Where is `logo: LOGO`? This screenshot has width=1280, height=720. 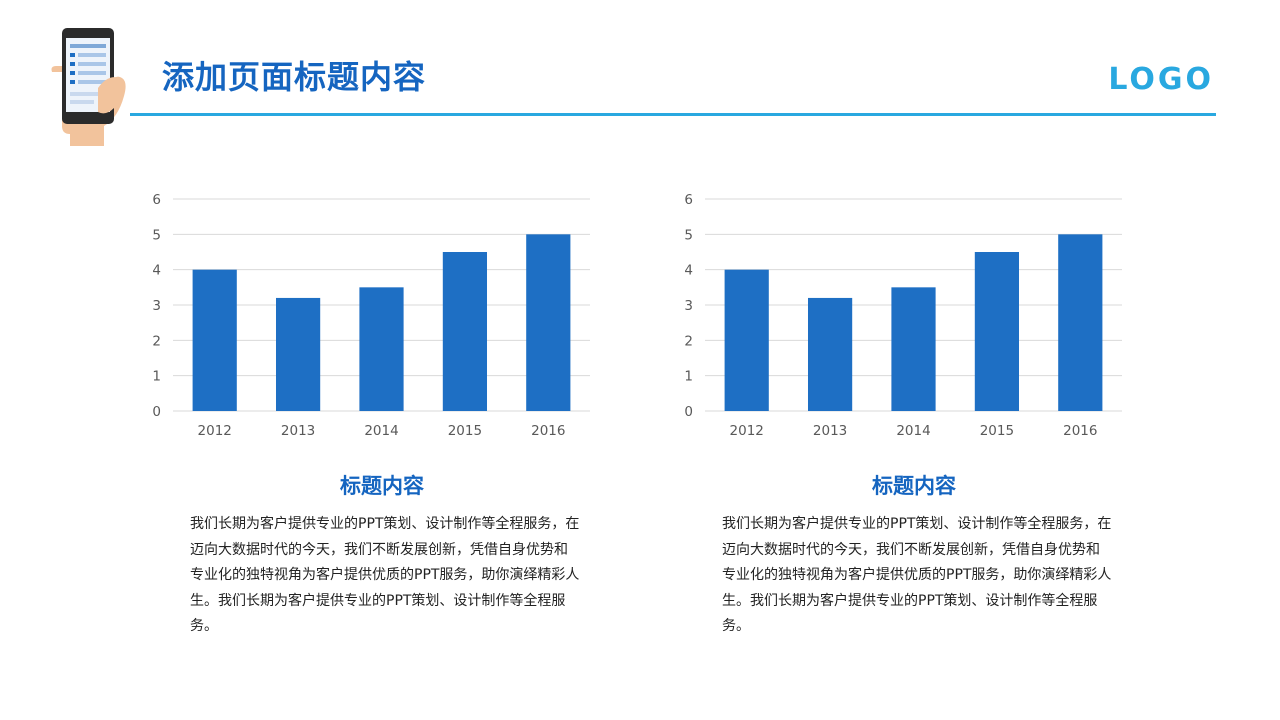
logo: LOGO is located at coordinates (1161, 79).